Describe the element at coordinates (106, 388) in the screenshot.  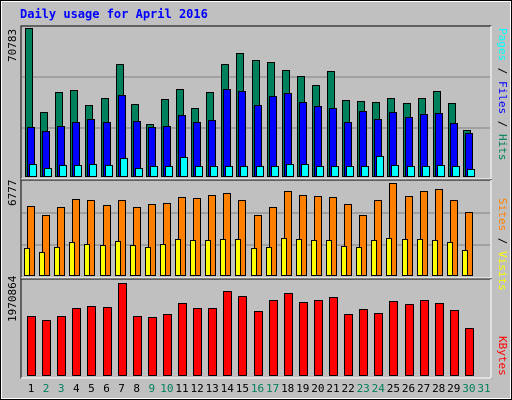
I see `x-tick-label-day-6: 6` at that location.